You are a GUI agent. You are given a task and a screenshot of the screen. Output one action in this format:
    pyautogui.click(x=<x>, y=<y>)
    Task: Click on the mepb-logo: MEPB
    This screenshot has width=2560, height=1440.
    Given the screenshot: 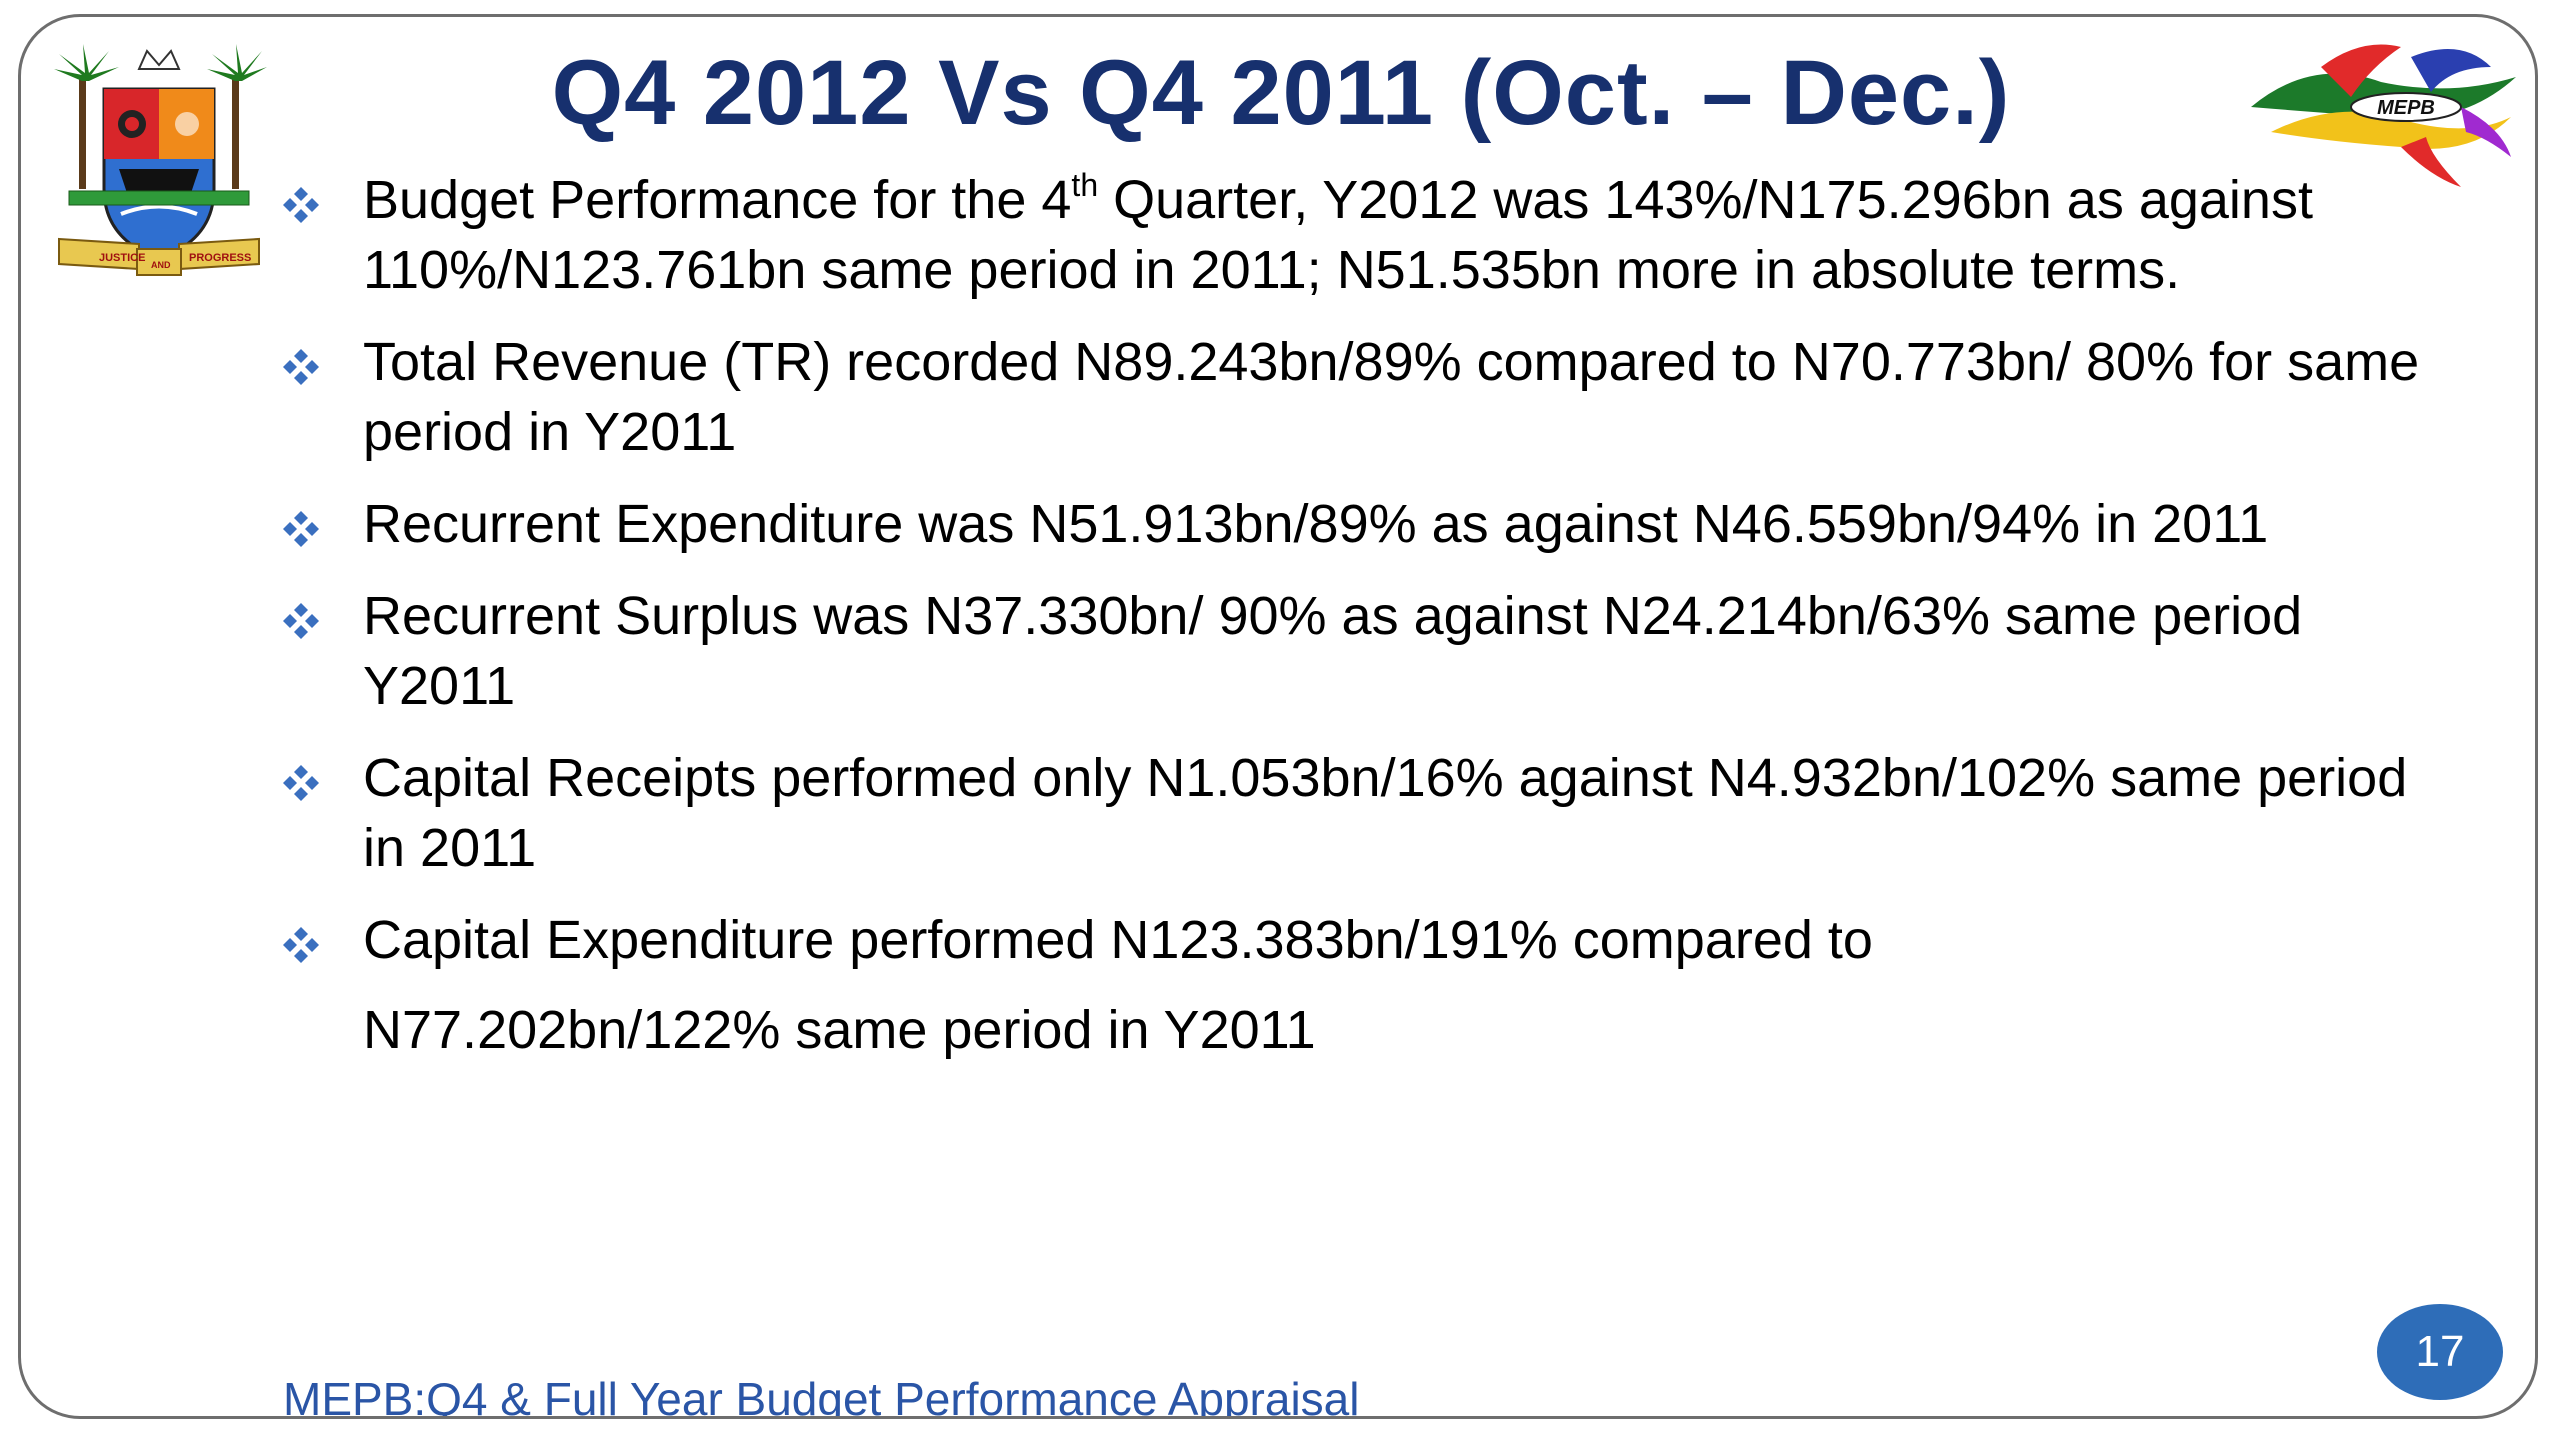 What is the action you would take?
    pyautogui.click(x=2383, y=115)
    